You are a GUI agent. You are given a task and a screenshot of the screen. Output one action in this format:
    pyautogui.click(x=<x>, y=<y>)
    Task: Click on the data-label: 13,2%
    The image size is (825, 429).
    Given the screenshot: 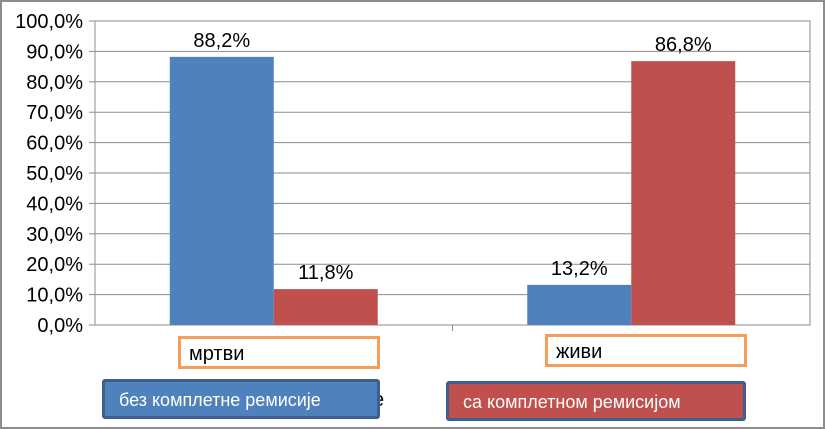 What is the action you would take?
    pyautogui.click(x=579, y=269)
    